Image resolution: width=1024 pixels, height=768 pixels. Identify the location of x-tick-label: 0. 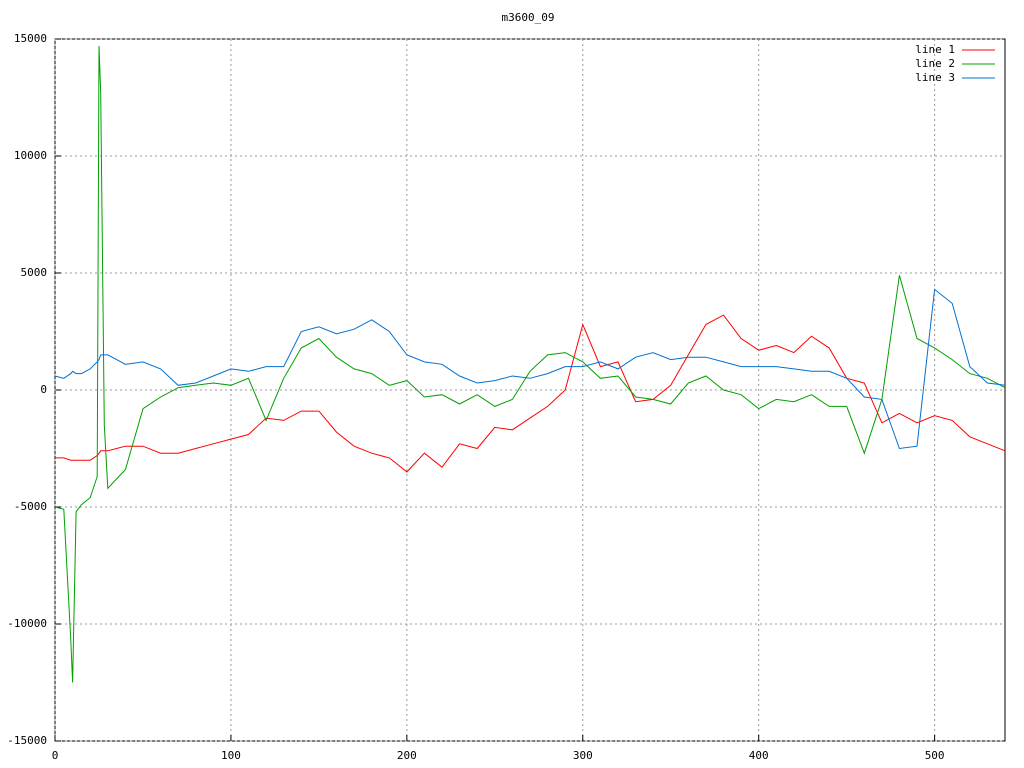
(55, 755).